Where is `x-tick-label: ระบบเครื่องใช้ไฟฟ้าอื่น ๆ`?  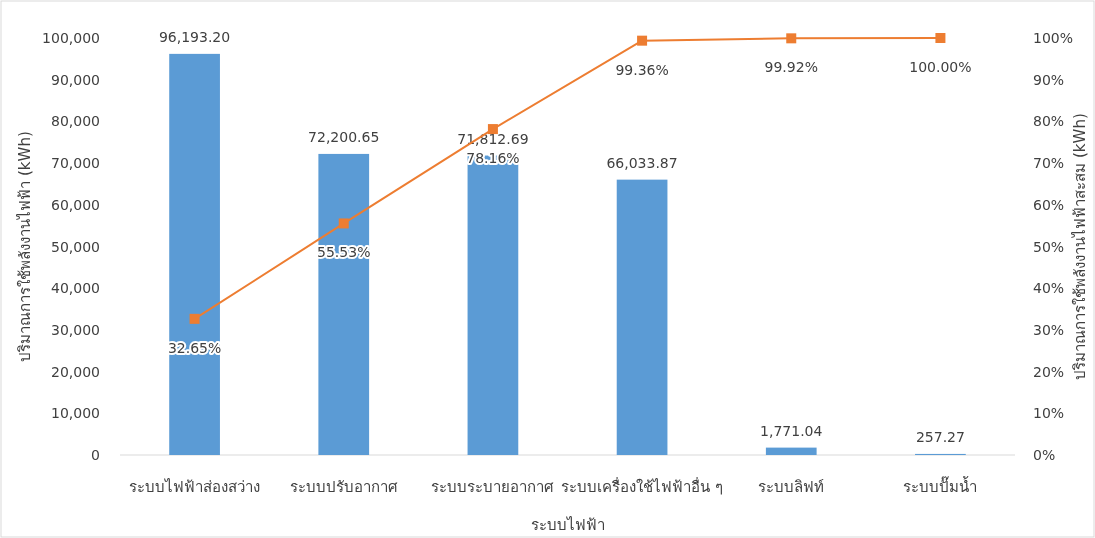
x-tick-label: ระบบเครื่องใช้ไฟฟ้าอื่น ๆ is located at coordinates (642, 486).